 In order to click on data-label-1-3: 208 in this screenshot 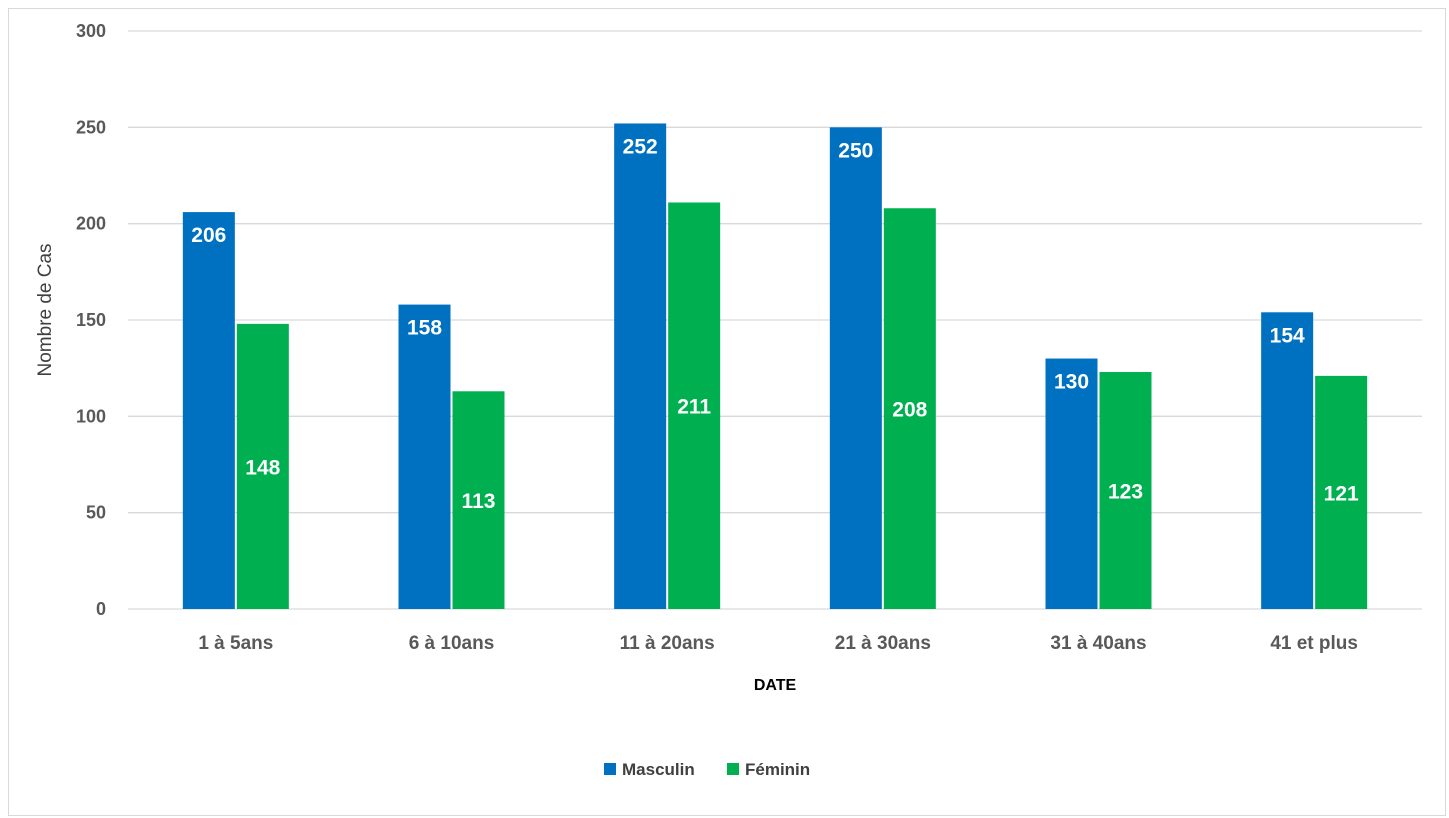, I will do `click(909, 410)`.